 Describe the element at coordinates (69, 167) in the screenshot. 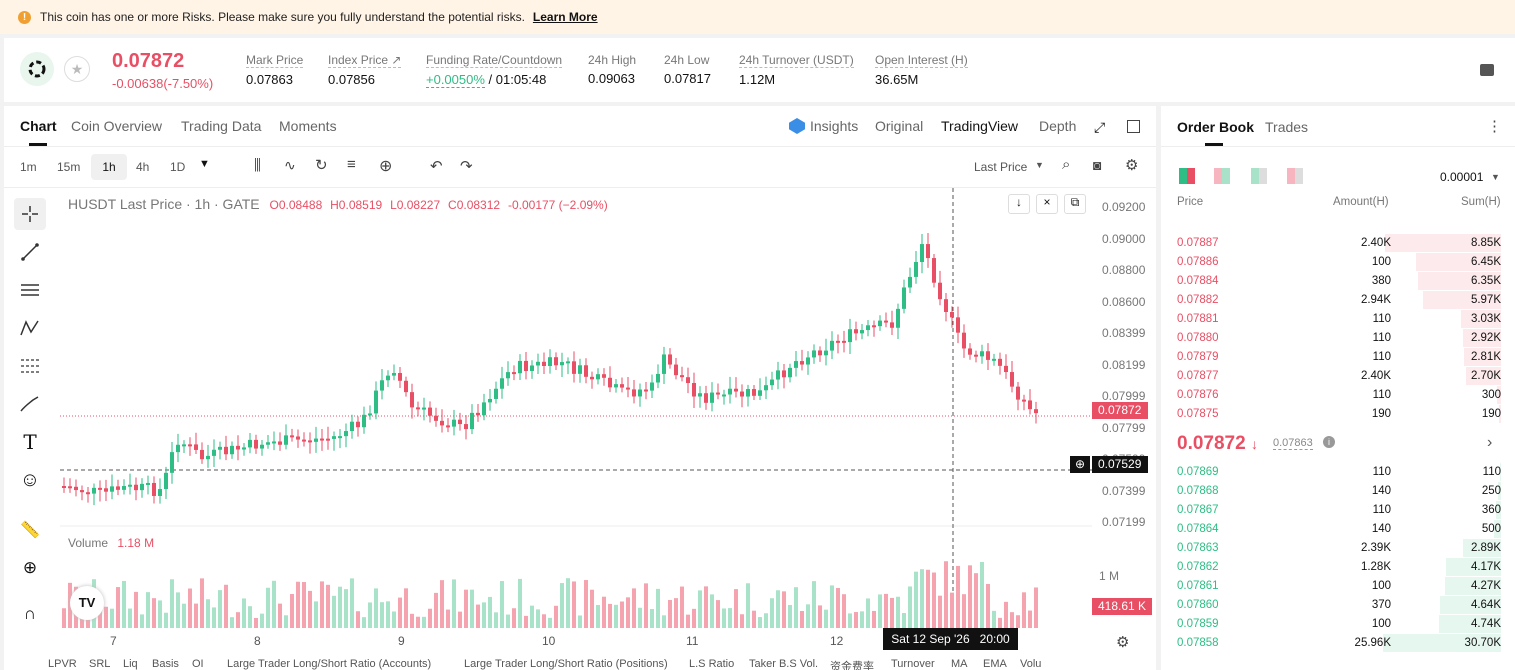

I see `interval-15m: 15m` at that location.